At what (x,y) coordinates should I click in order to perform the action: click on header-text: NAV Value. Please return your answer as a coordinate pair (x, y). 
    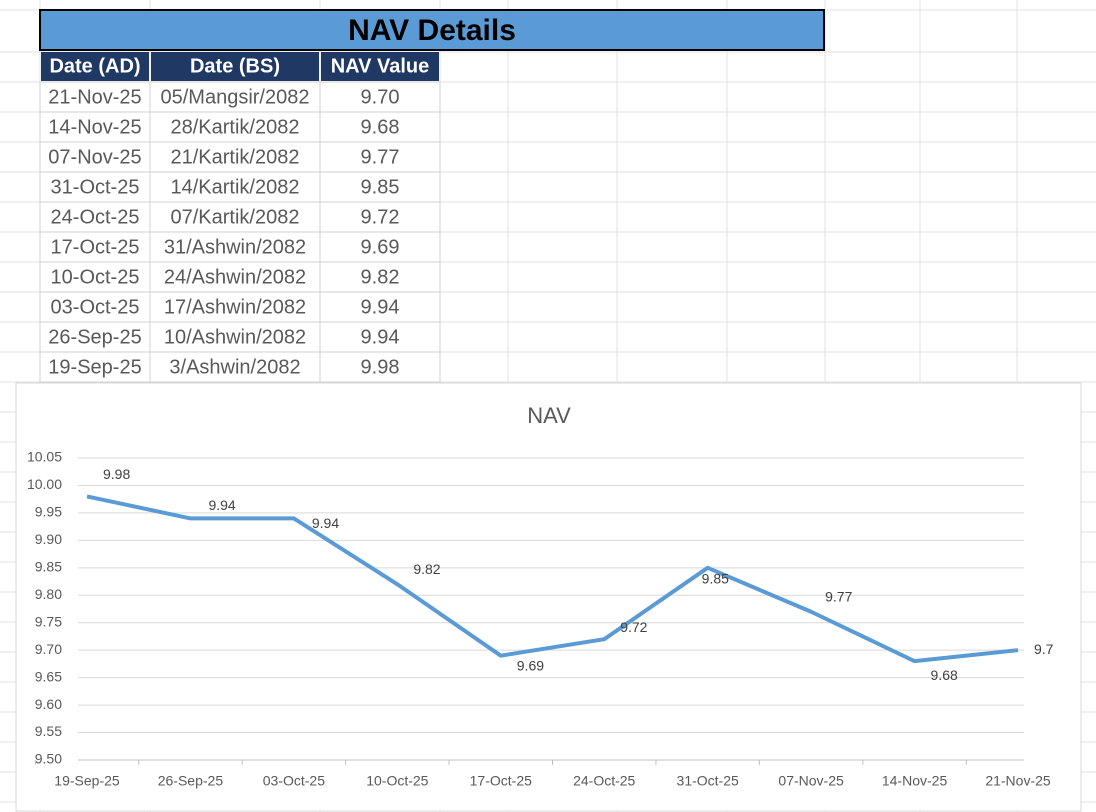
    Looking at the image, I should click on (380, 66).